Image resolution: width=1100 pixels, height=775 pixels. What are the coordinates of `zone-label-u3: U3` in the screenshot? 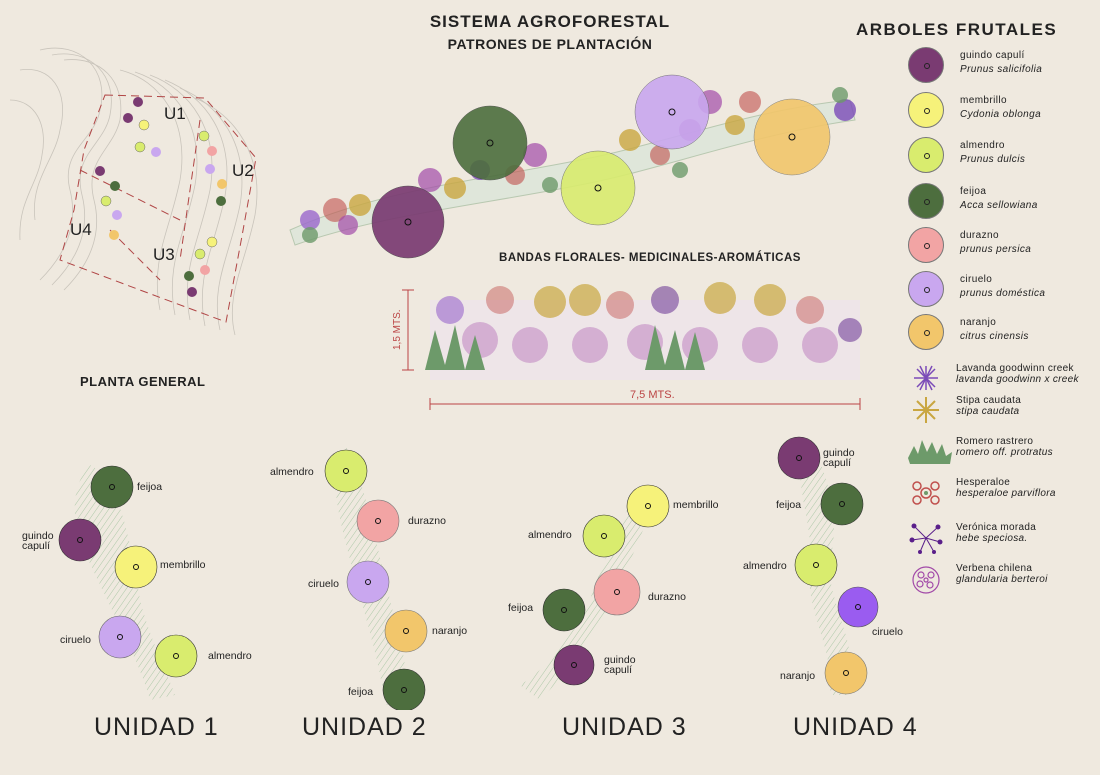 It's located at (164, 254).